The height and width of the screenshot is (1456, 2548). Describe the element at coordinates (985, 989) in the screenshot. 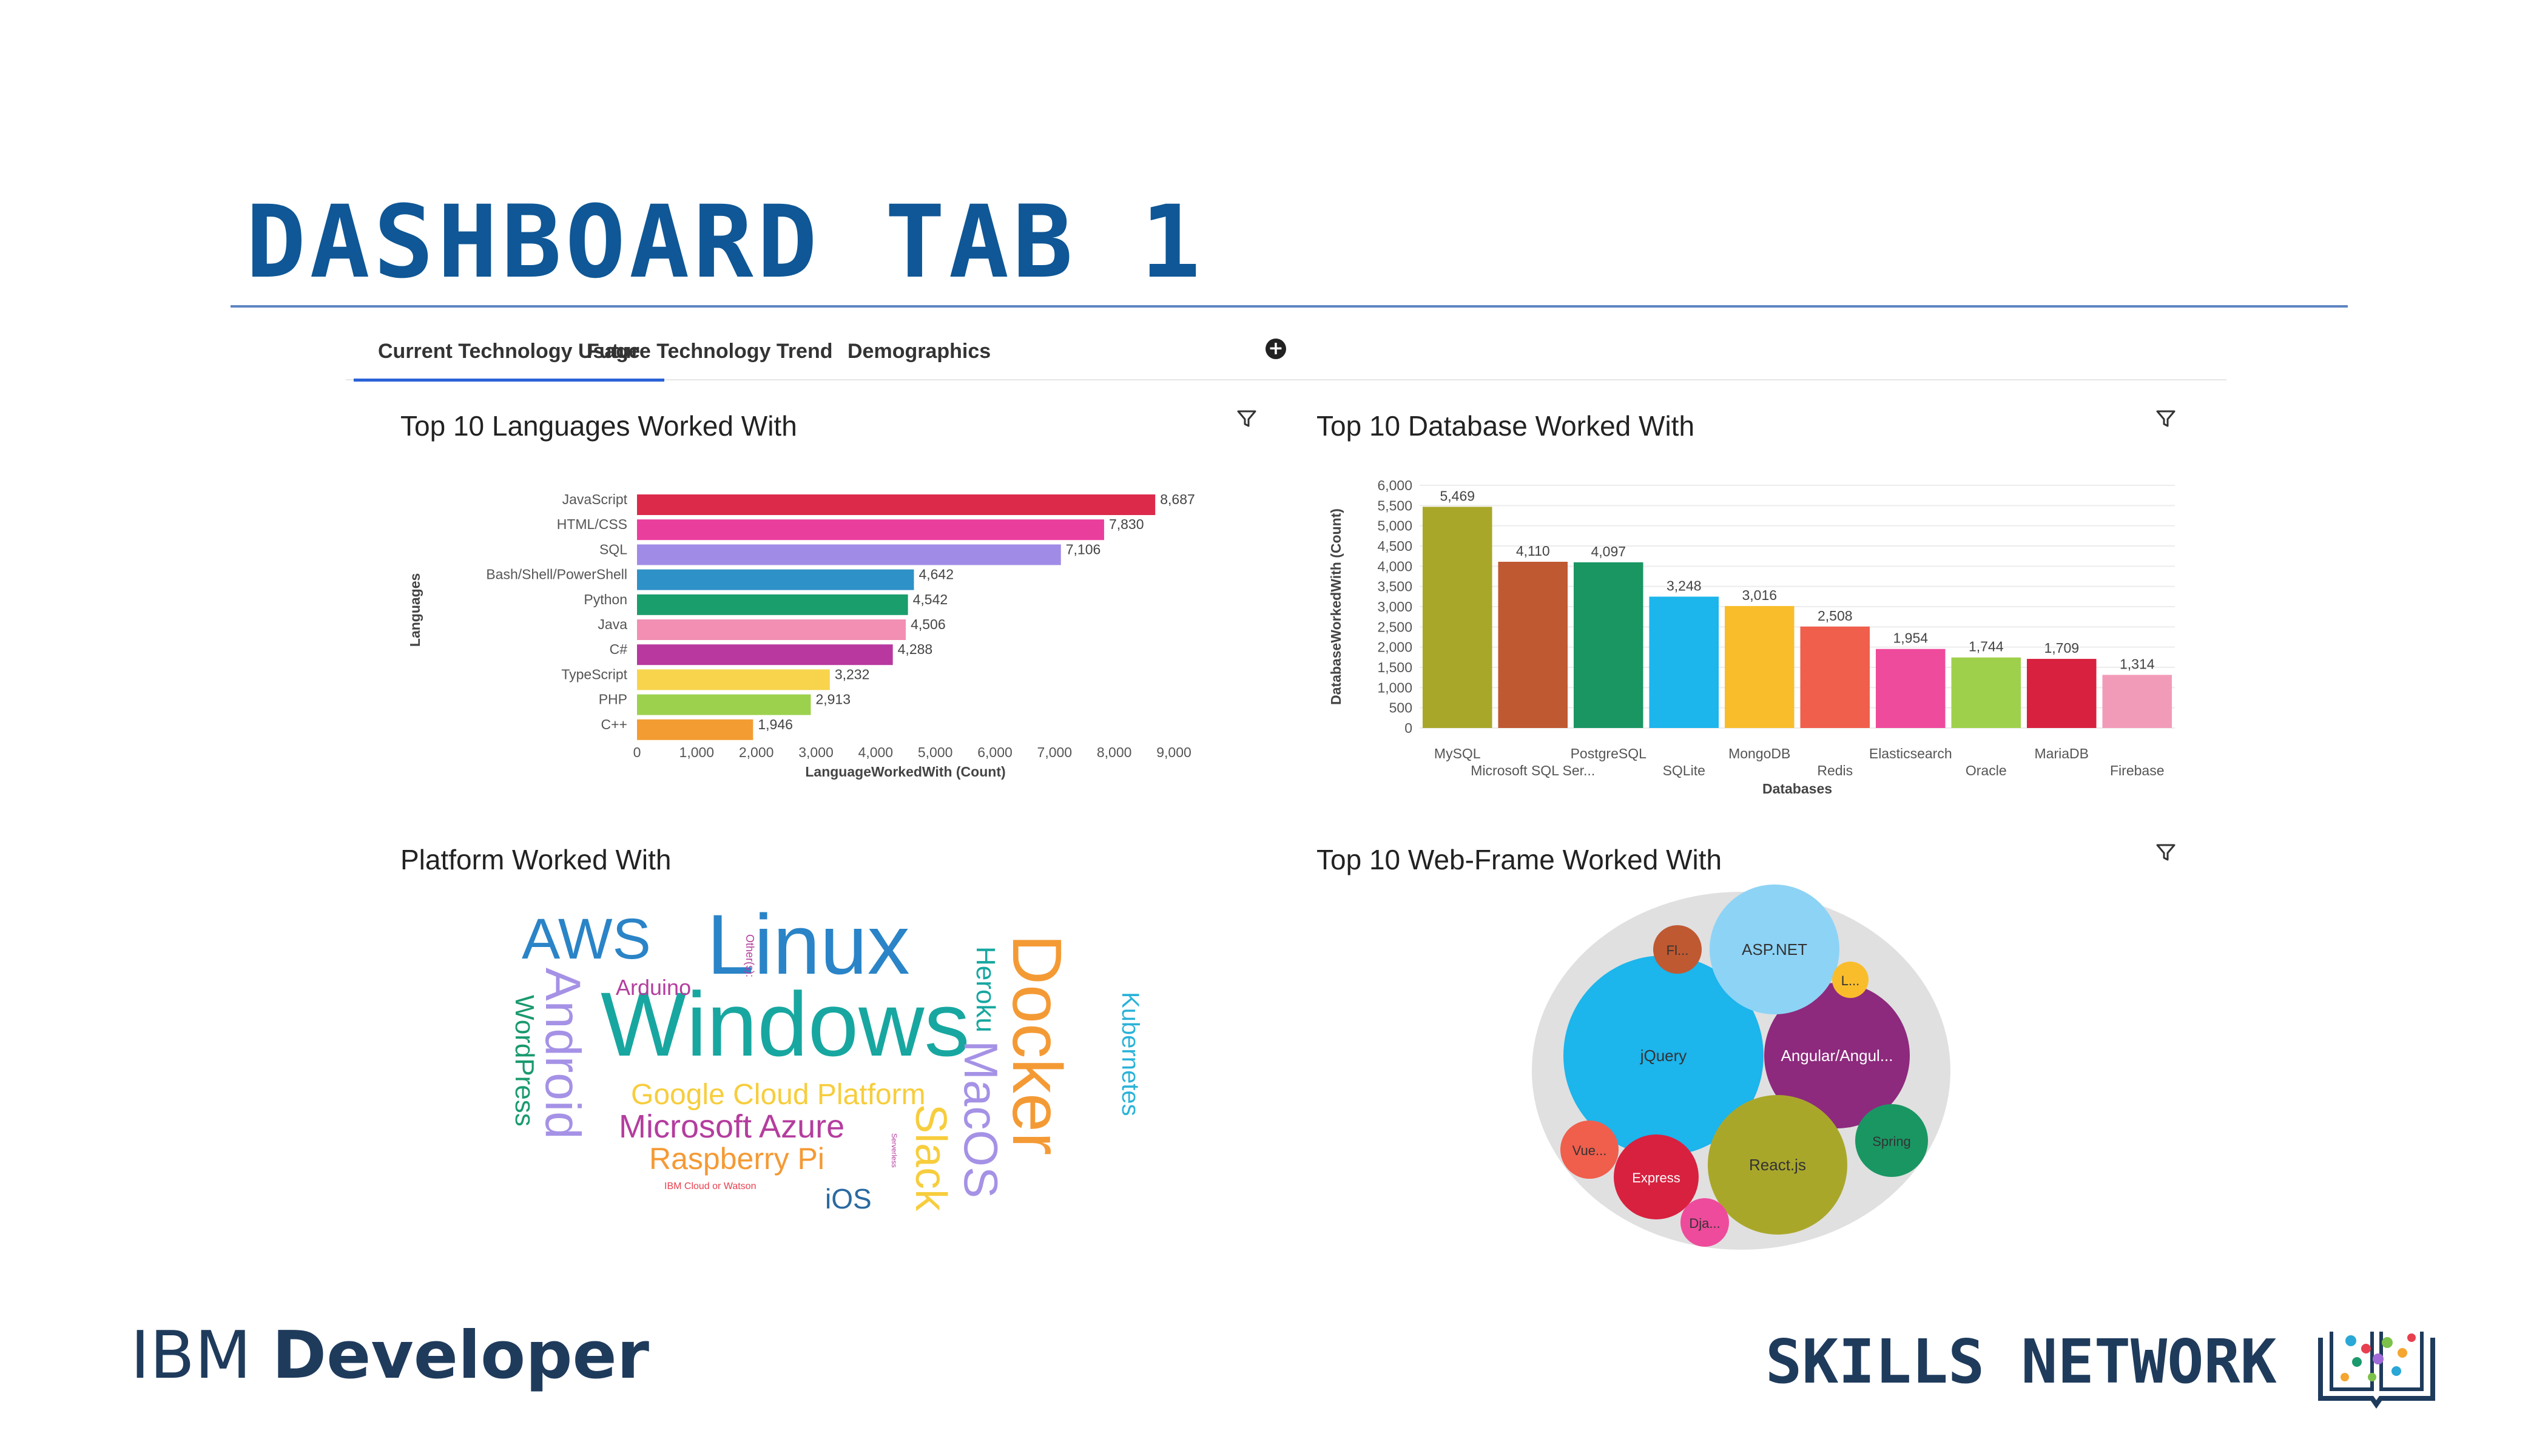

I see `word-cloud-word: Heroku` at that location.